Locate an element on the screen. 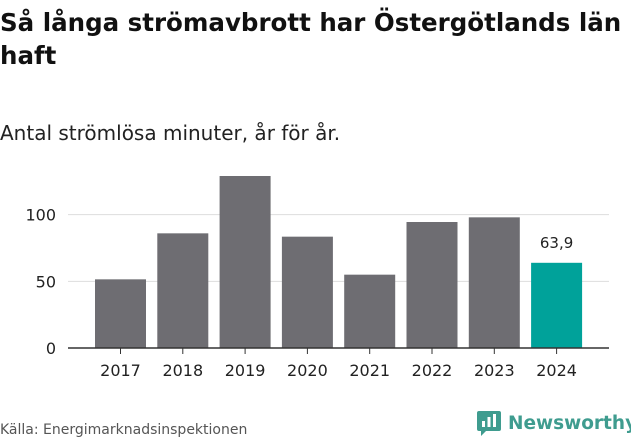 The height and width of the screenshot is (439, 631). x-tick-label: 2024 is located at coordinates (556, 370).